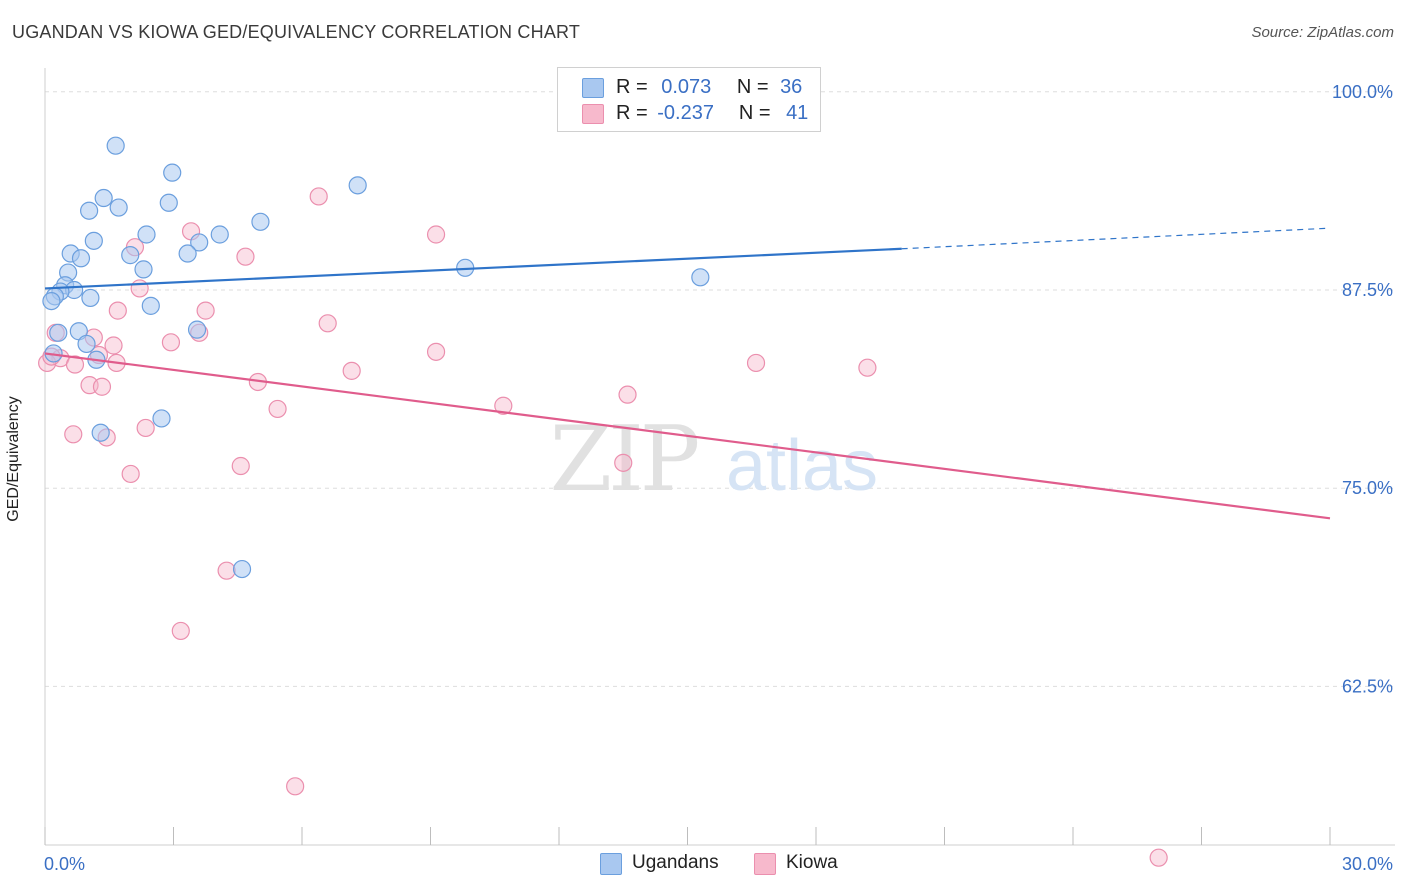 The height and width of the screenshot is (892, 1406). Describe the element at coordinates (1367, 864) in the screenshot. I see `x-tick-label: 30.0%` at that location.